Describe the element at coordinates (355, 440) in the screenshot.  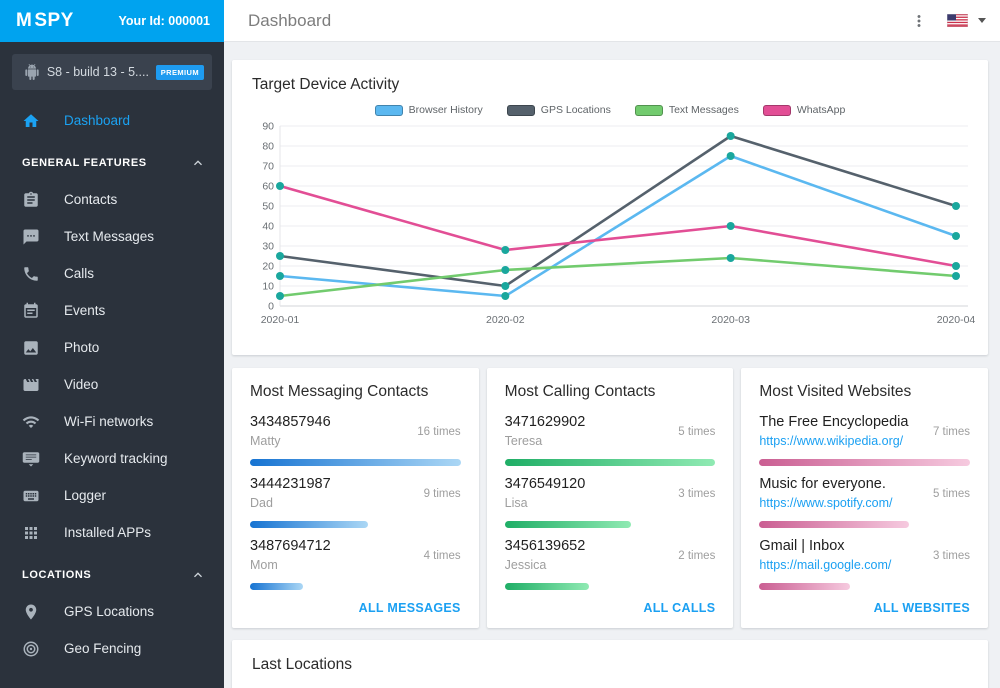
I see `list-item: 3434857946 Matty 16 times` at that location.